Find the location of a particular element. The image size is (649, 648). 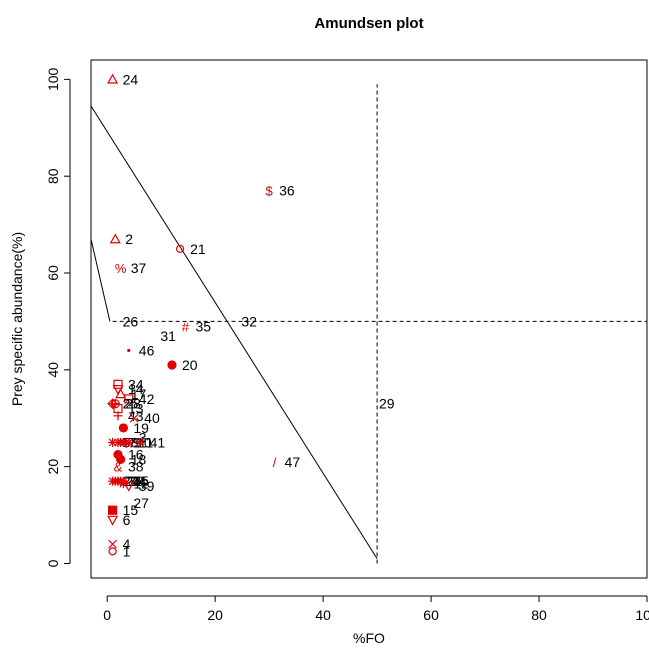

data-point-label: 38 is located at coordinates (136, 467).